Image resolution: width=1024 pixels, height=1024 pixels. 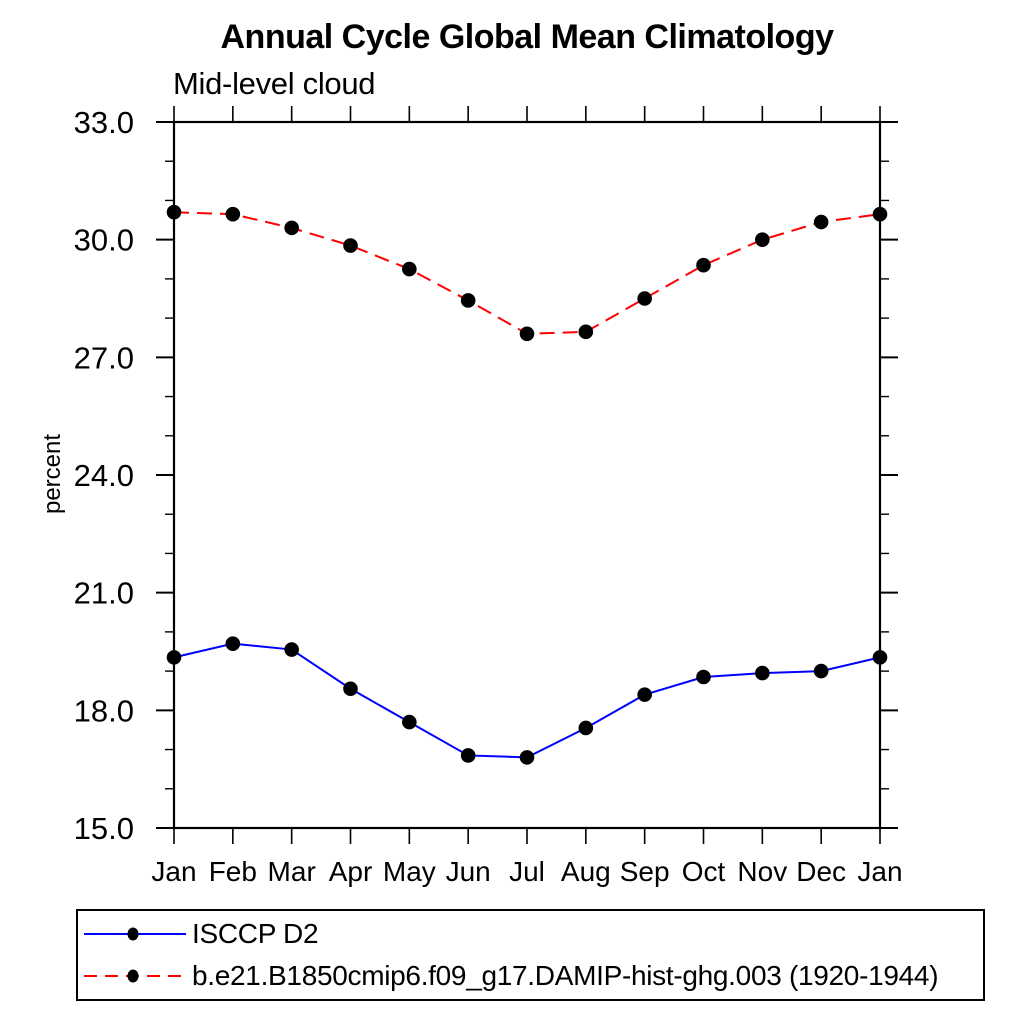 I want to click on y-tick-label: 21.0, so click(x=104, y=593).